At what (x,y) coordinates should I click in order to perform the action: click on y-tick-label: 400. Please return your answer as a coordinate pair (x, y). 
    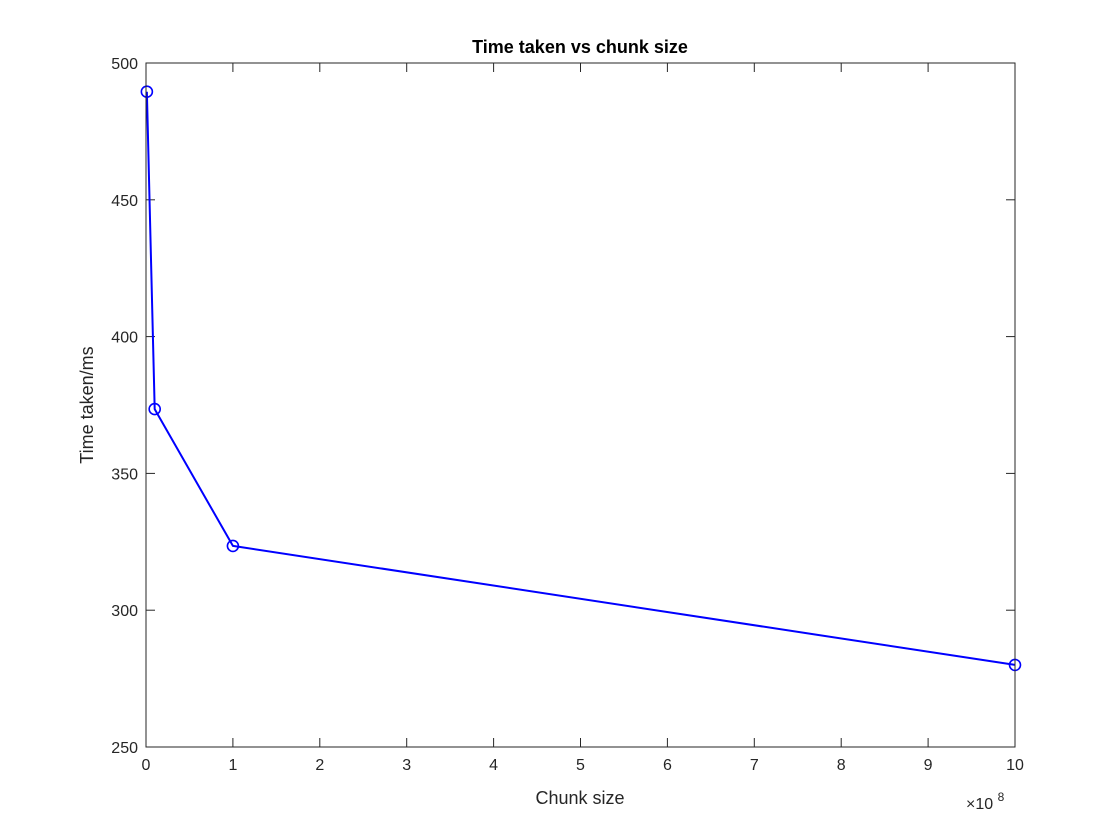
    Looking at the image, I should click on (124, 338).